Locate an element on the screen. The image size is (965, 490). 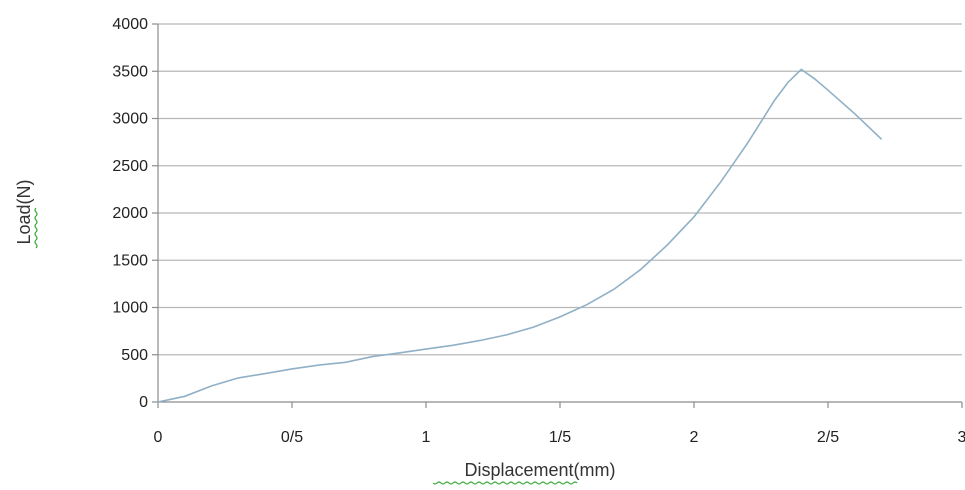
y-tick-label-0: 0 is located at coordinates (143, 402).